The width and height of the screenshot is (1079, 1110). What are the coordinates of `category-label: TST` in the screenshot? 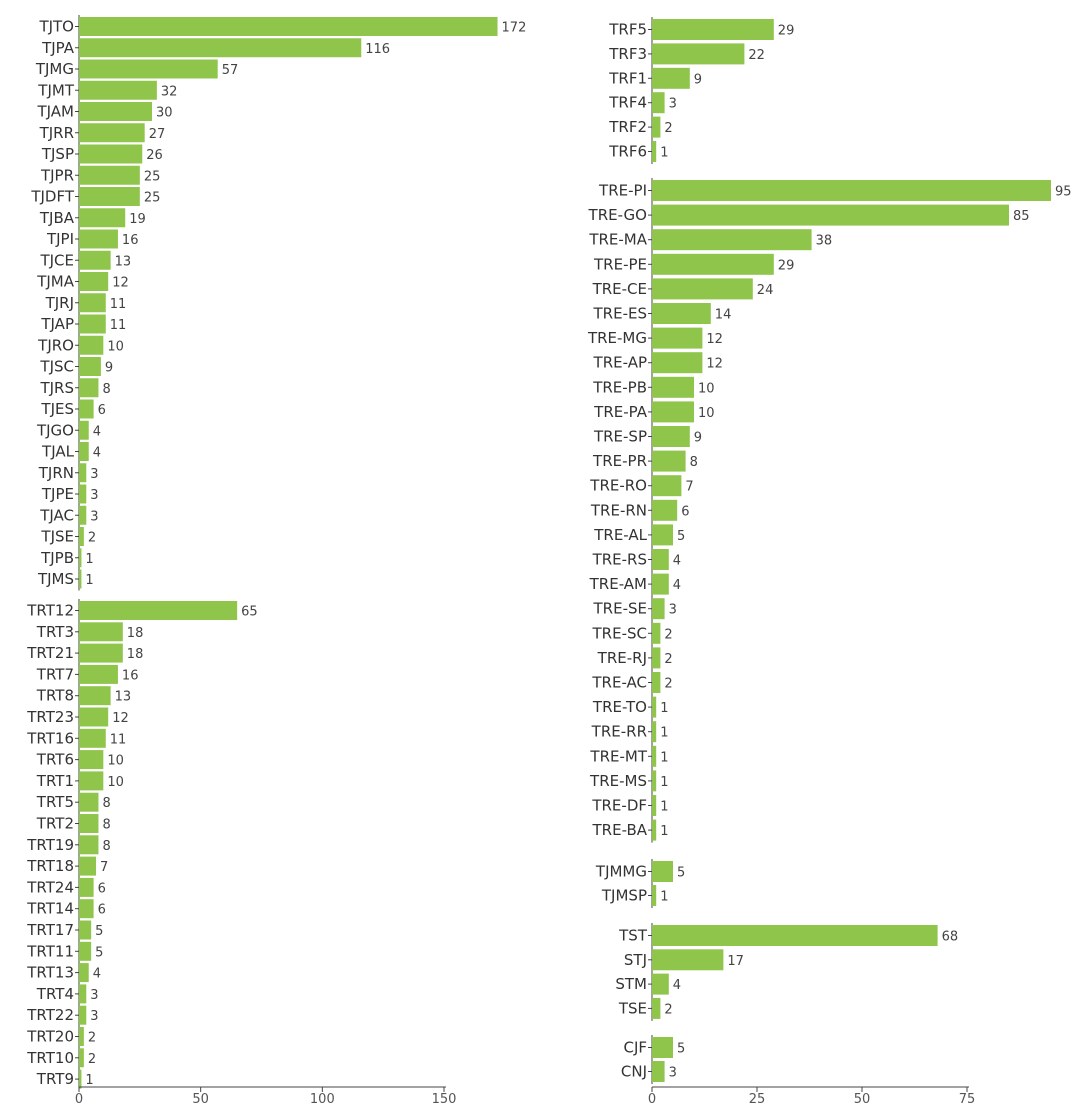 It's located at (633, 936).